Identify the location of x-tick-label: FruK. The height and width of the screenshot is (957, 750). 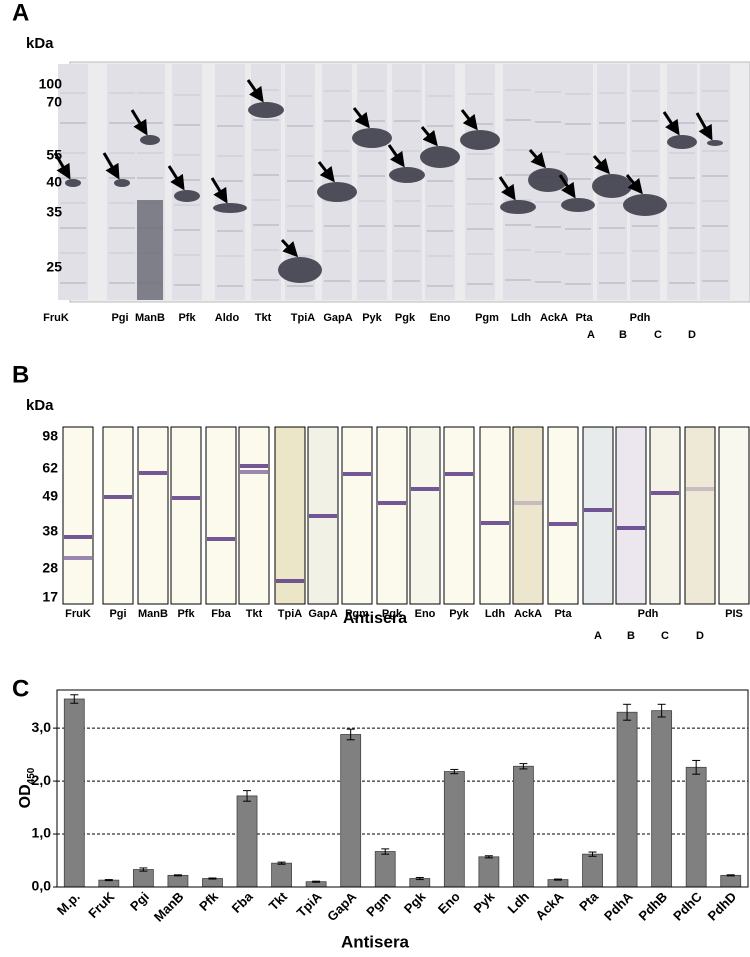
(101, 905).